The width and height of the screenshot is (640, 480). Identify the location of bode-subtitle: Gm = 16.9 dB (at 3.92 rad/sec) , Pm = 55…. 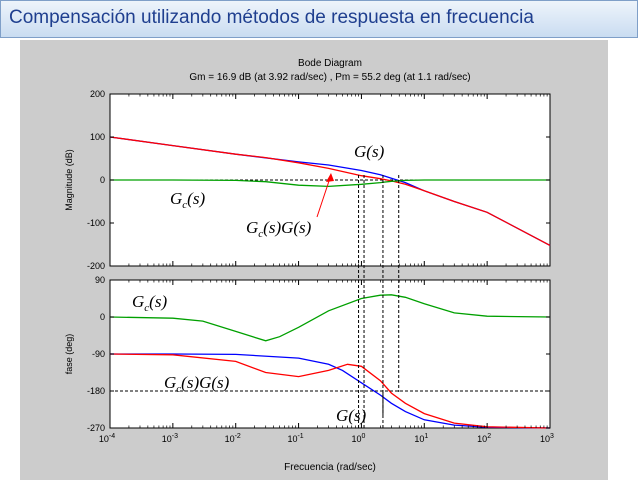
(329, 77).